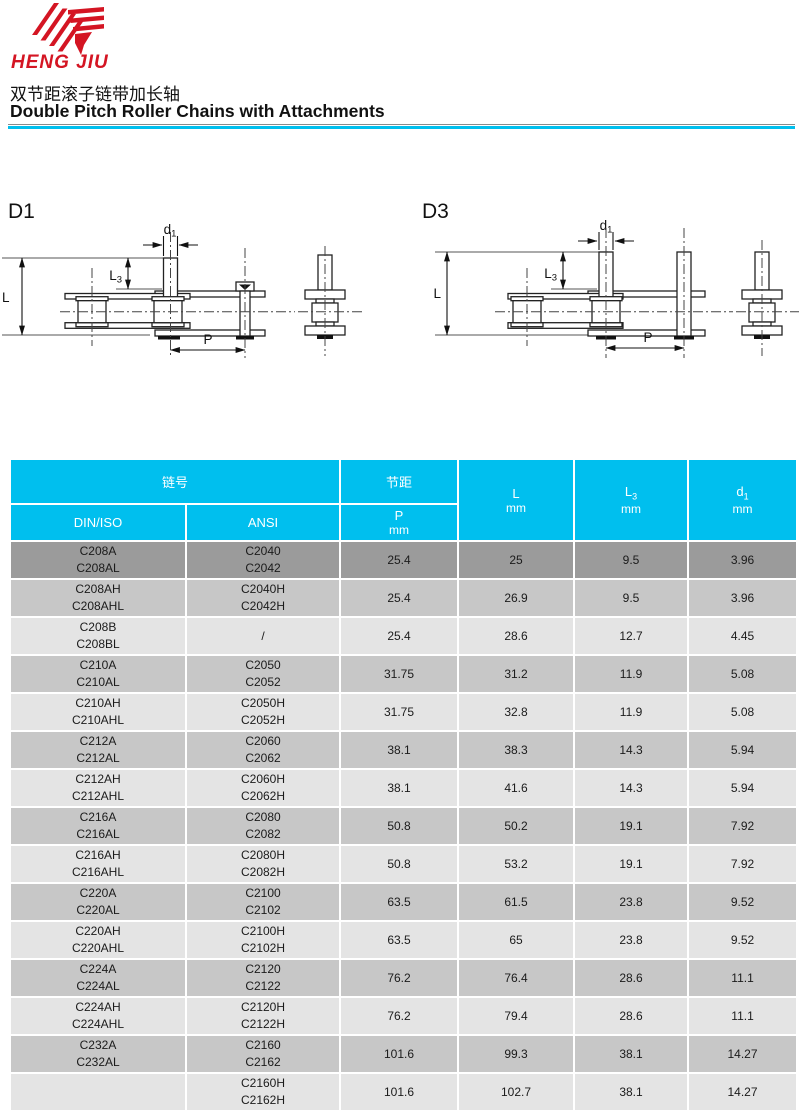  I want to click on brand-name: HENG JIU, so click(60, 62).